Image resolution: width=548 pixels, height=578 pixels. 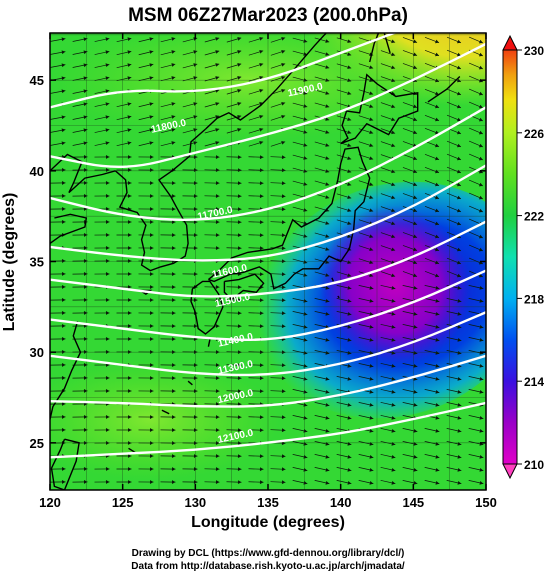 I want to click on x-tick-label: 150, so click(x=486, y=502).